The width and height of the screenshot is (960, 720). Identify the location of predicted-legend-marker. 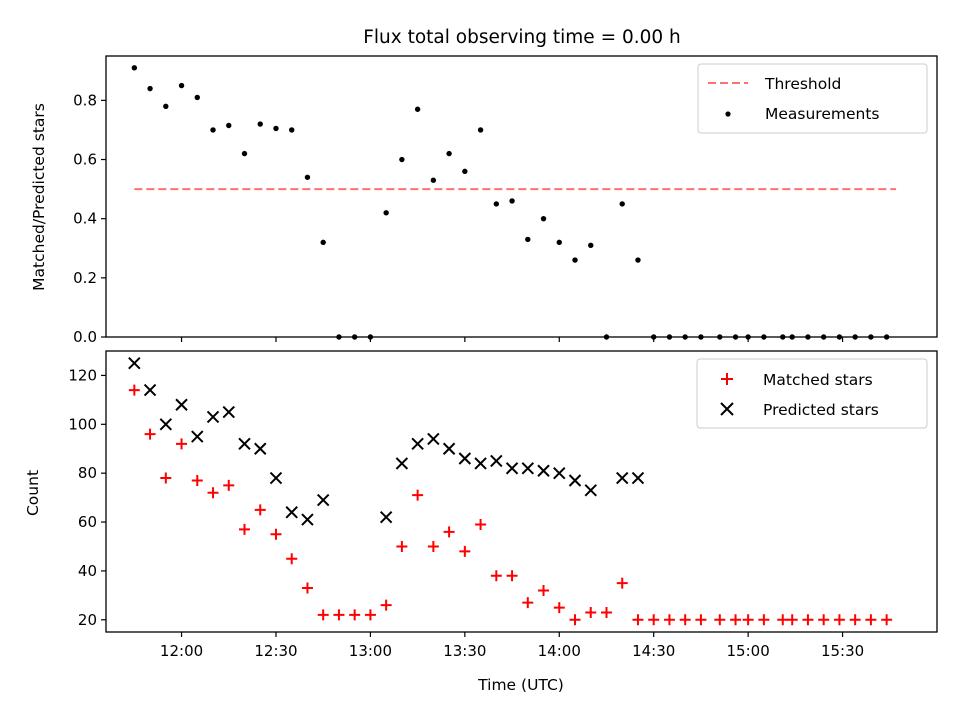
(727, 409).